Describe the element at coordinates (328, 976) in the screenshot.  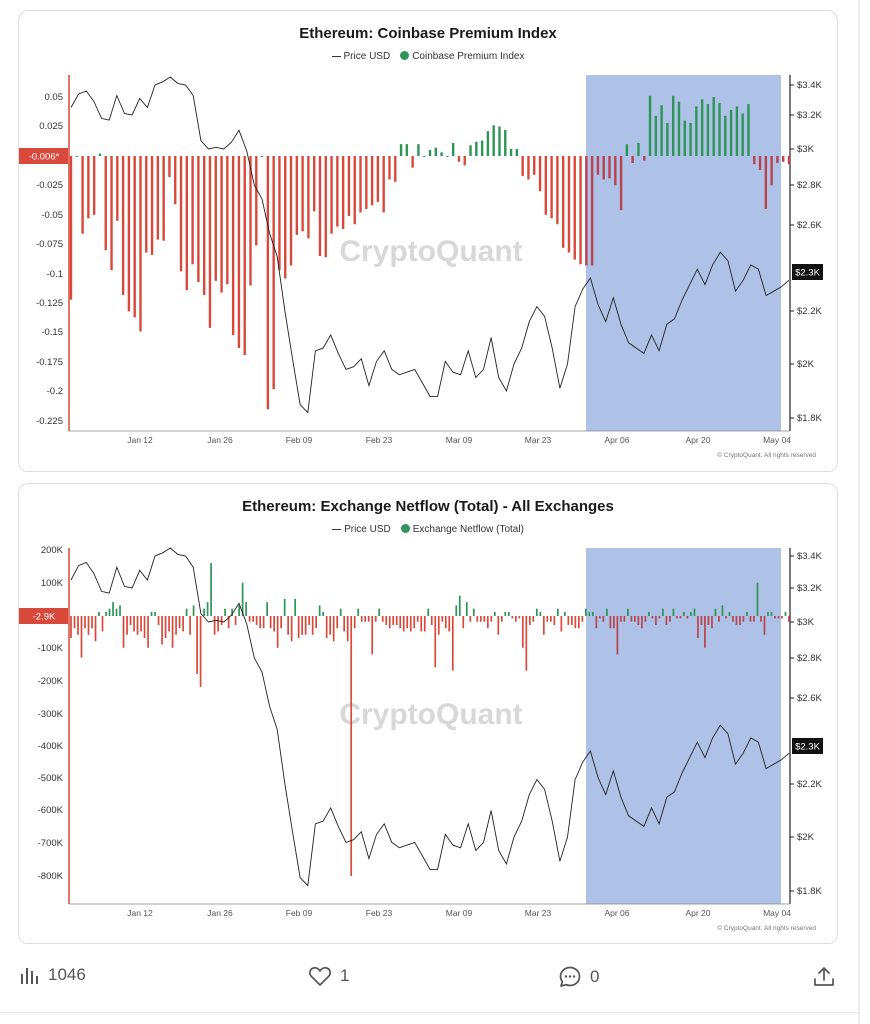
I see `like-button: 1` at that location.